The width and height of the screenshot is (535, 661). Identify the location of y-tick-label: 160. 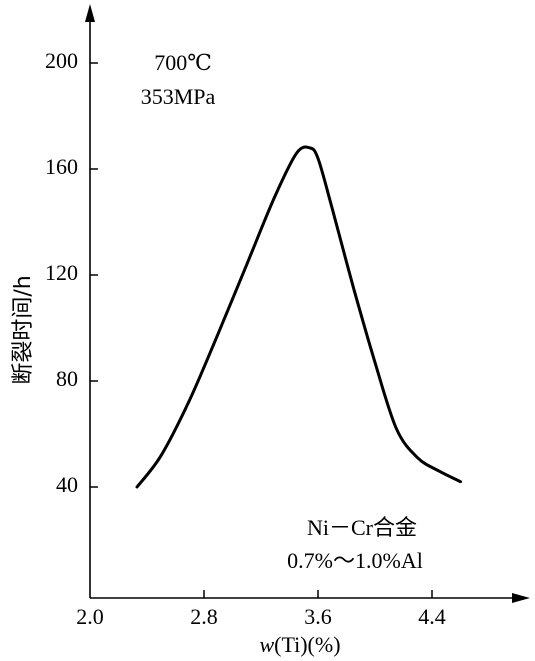
(61, 166).